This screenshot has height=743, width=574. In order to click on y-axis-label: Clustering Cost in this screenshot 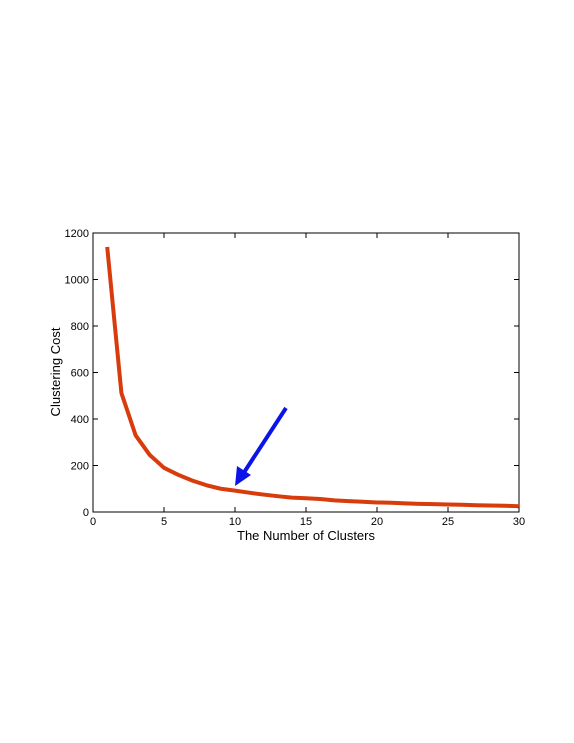, I will do `click(55, 371)`.